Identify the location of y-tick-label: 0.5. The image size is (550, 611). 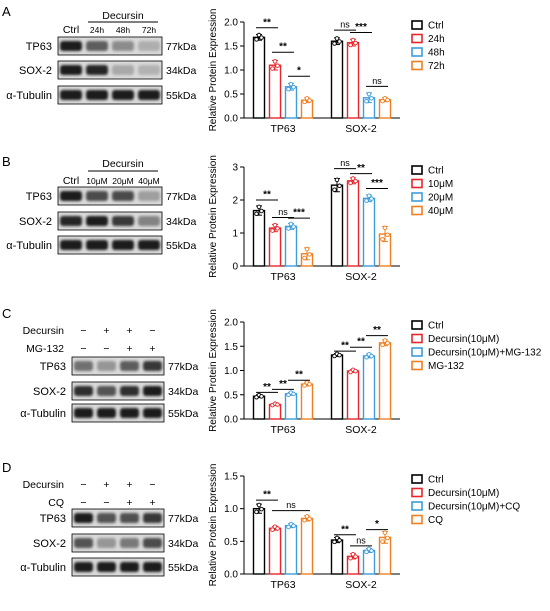
(231, 542).